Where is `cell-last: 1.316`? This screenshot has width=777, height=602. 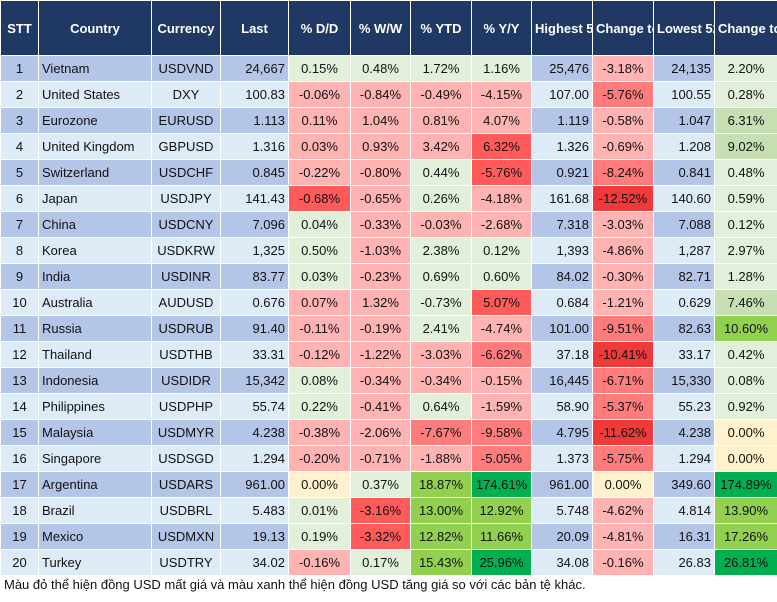
cell-last: 1.316 is located at coordinates (254, 146).